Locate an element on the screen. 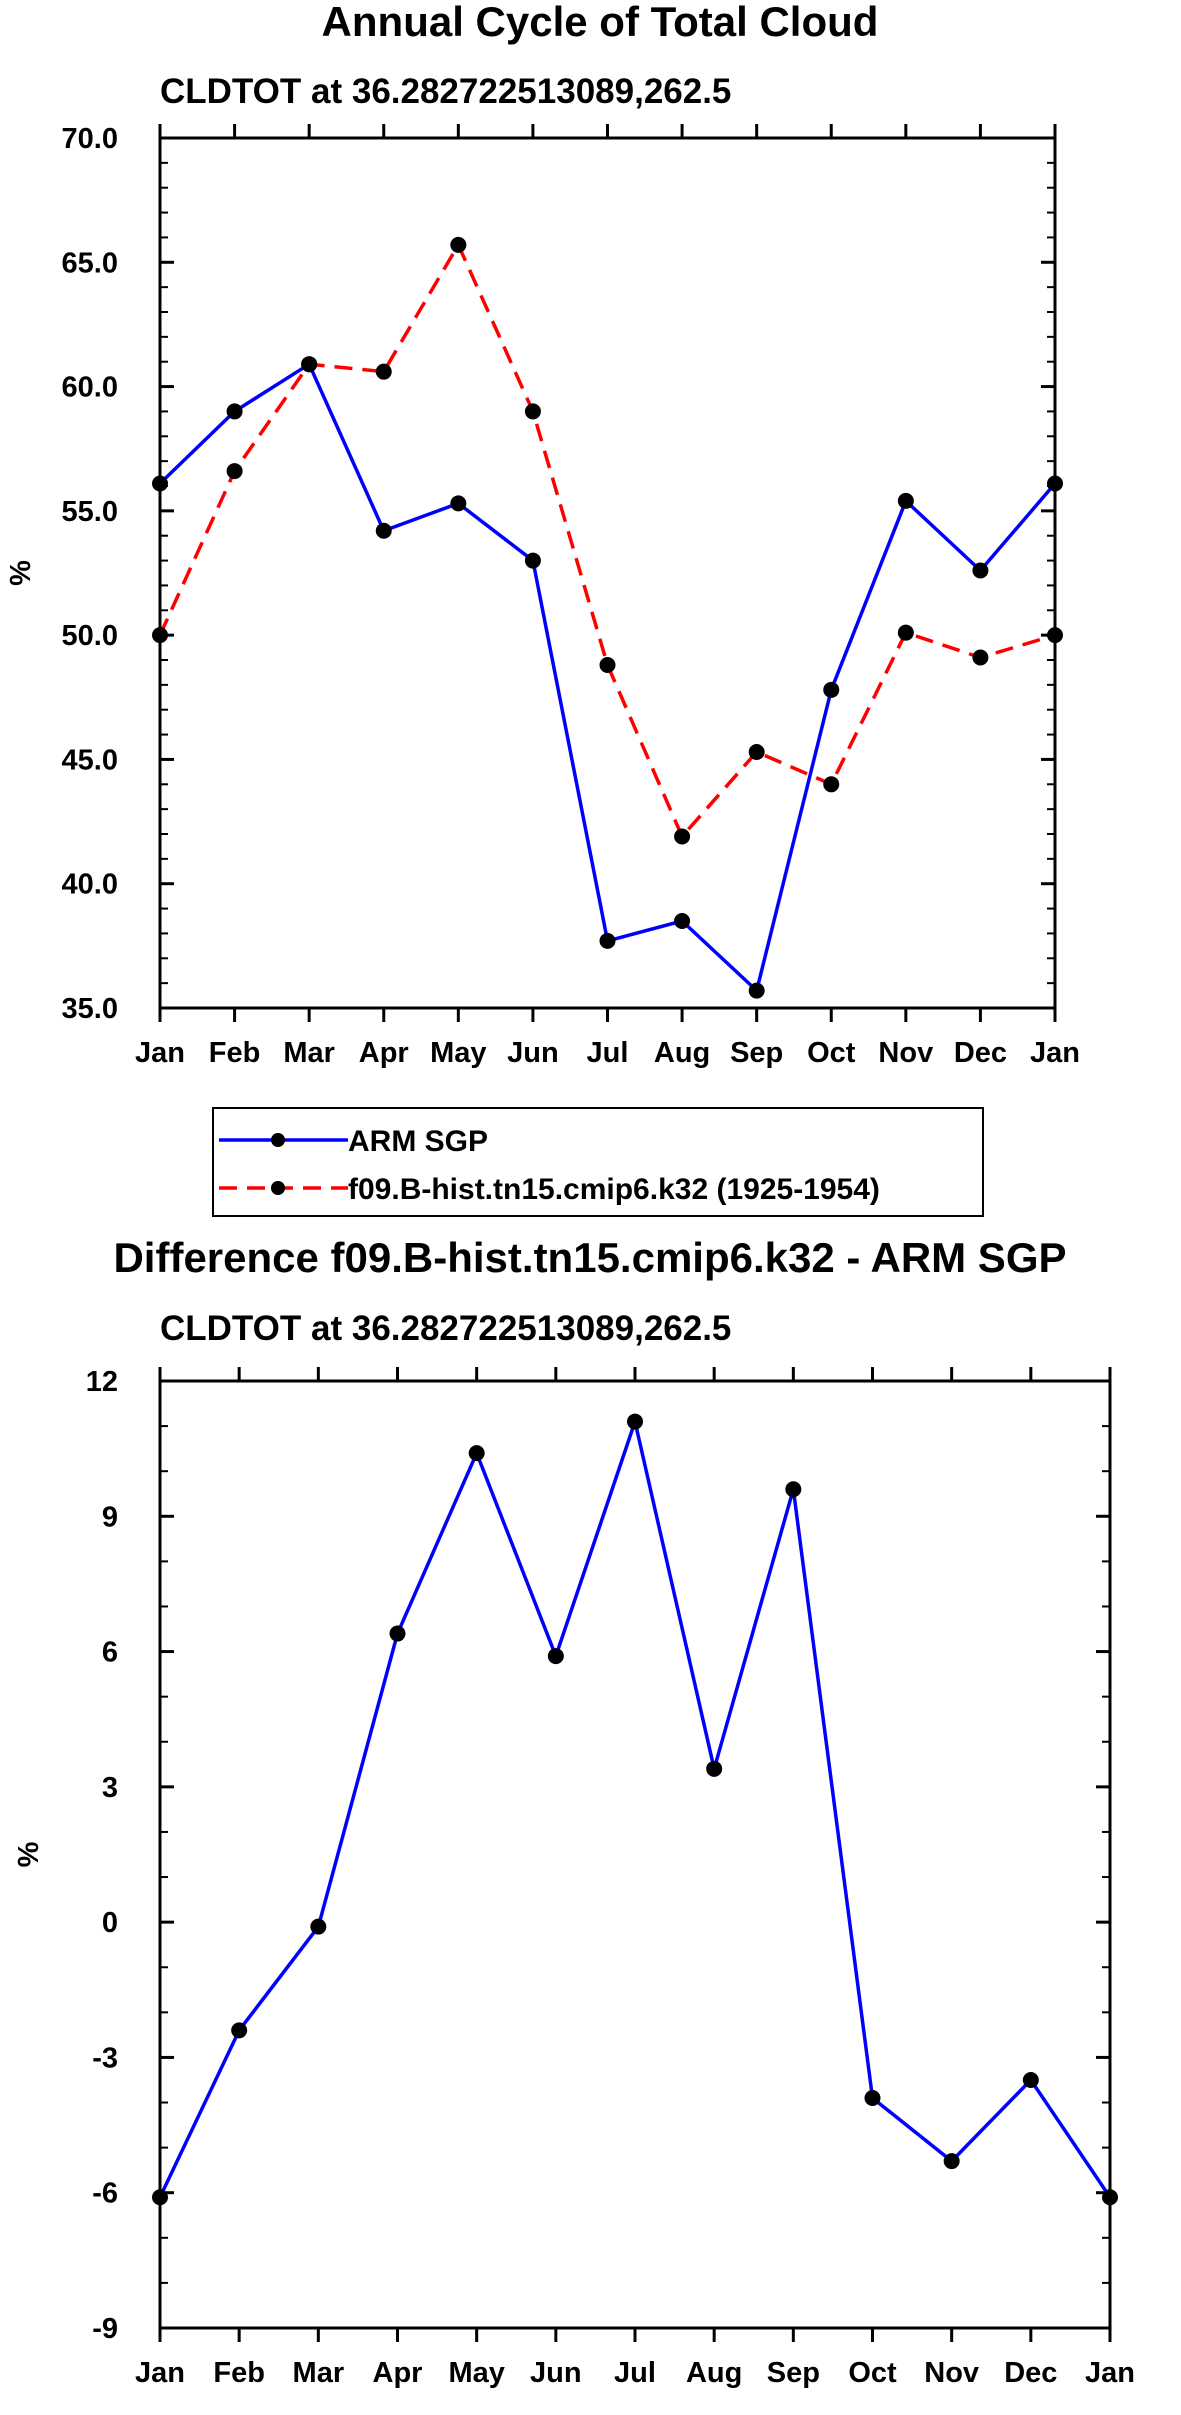 This screenshot has height=2415, width=1181. y-tick-label: 60.0 is located at coordinates (90, 388).